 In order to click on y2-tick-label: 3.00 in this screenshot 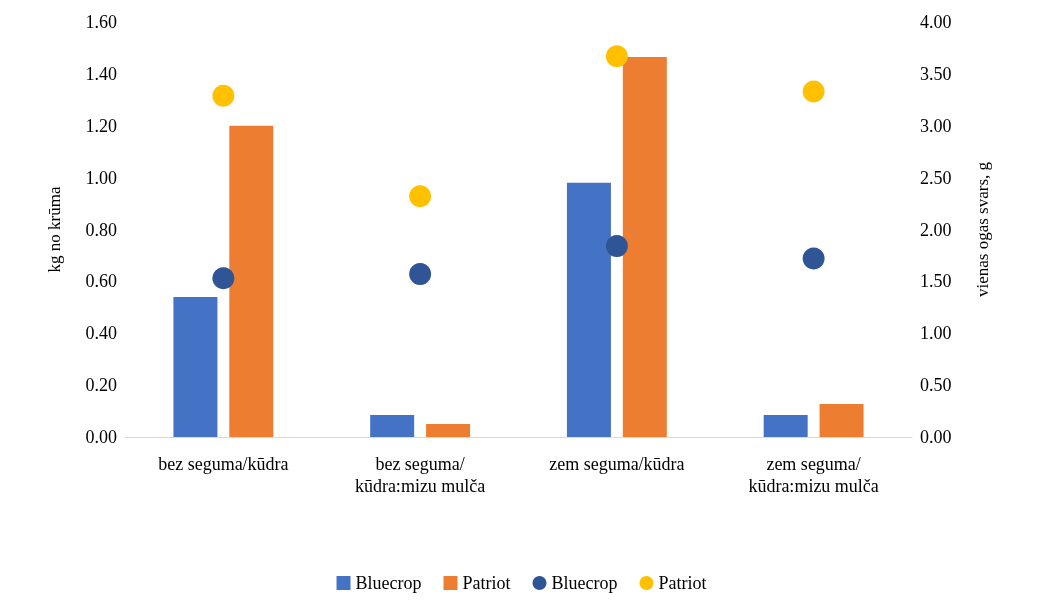, I will do `click(936, 125)`.